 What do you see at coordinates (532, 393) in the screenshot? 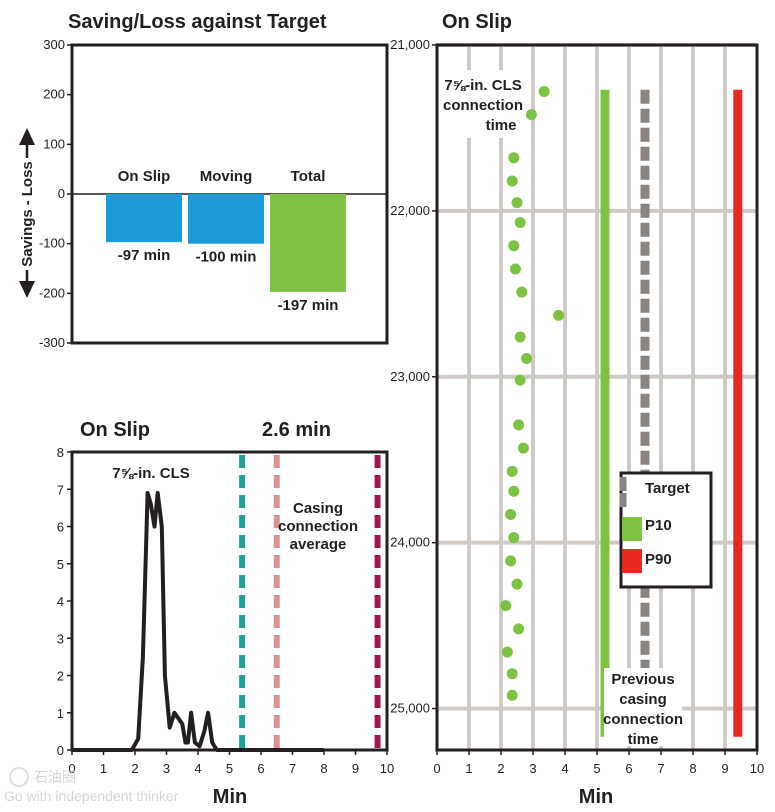
I see `cls-connection-points` at bounding box center [532, 393].